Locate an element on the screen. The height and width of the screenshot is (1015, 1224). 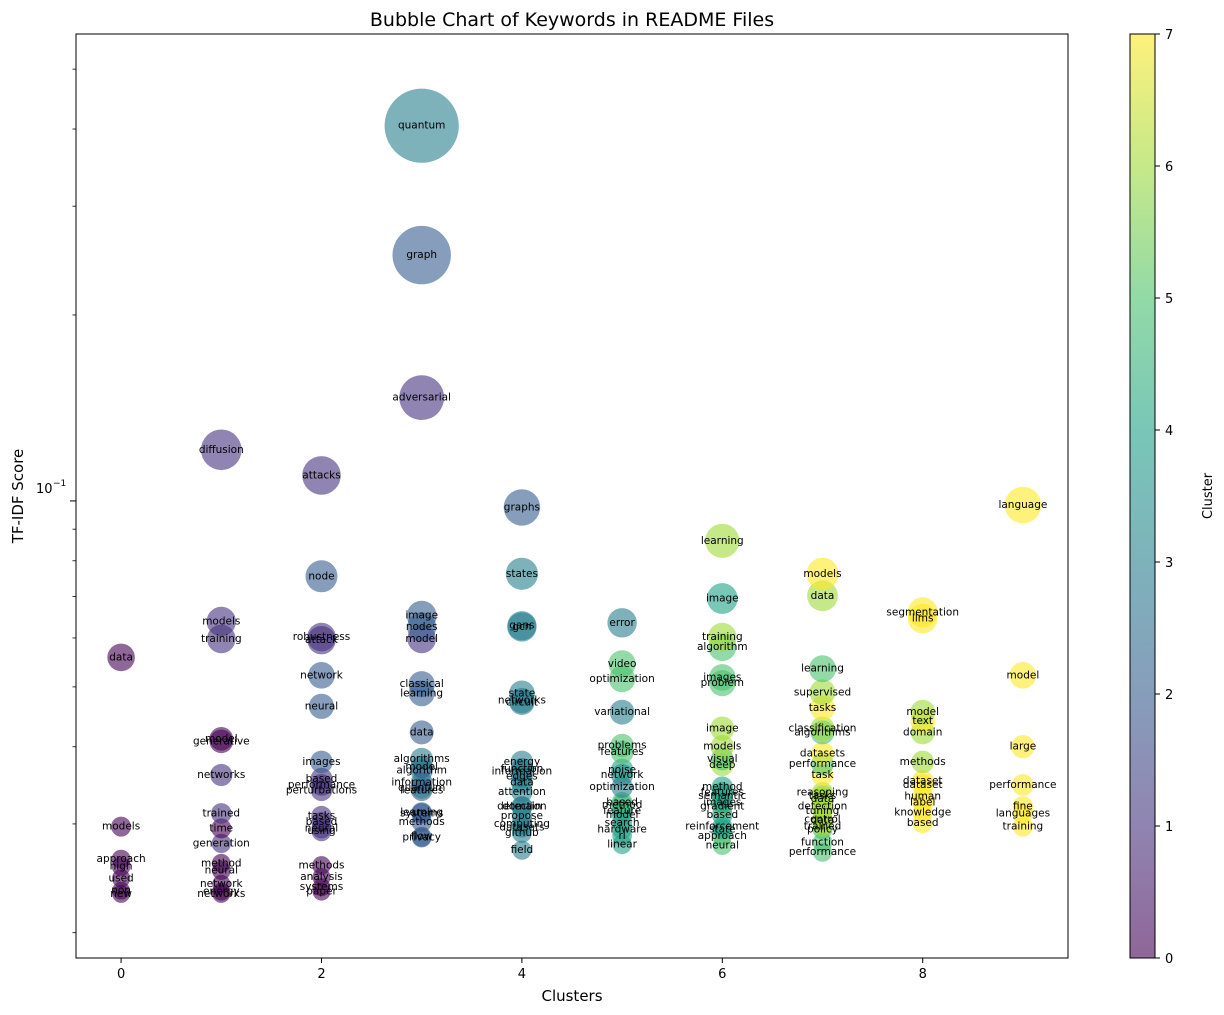
bubble-label: gcn is located at coordinates (521, 627).